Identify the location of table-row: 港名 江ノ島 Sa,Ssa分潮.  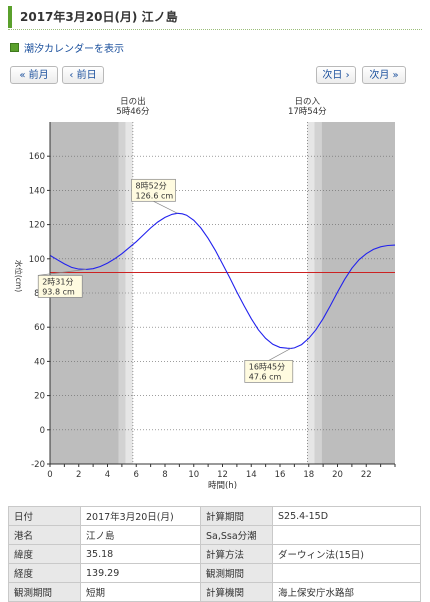
(214, 535).